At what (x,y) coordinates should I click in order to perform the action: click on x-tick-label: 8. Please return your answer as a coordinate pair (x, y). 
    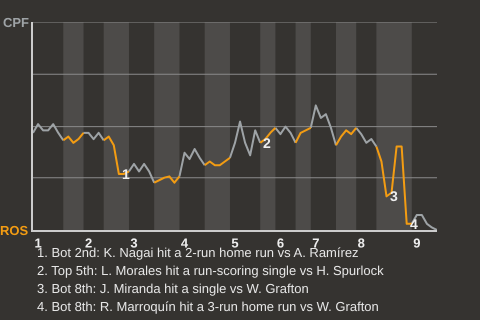
    Looking at the image, I should click on (361, 243).